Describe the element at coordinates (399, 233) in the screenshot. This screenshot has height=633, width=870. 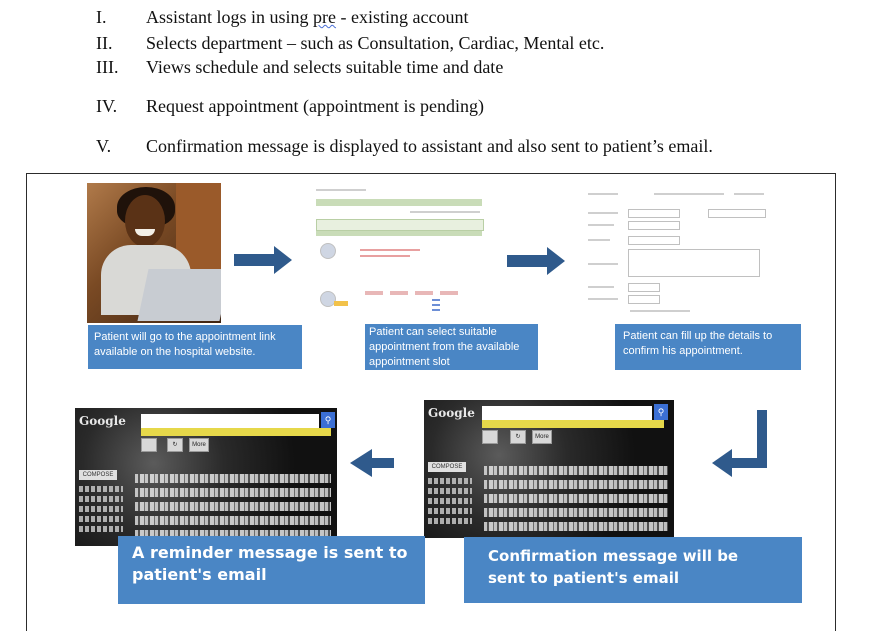
I see `shot-column-header` at that location.